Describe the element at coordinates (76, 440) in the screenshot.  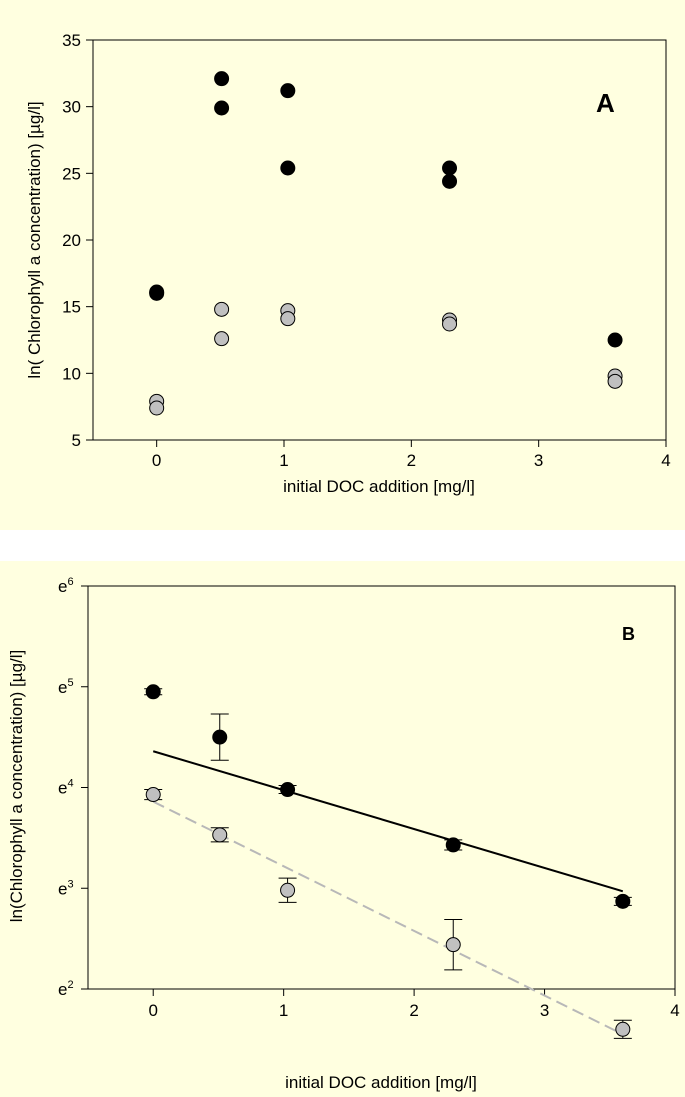
I see `panel-a-y-tick-label: 5` at that location.